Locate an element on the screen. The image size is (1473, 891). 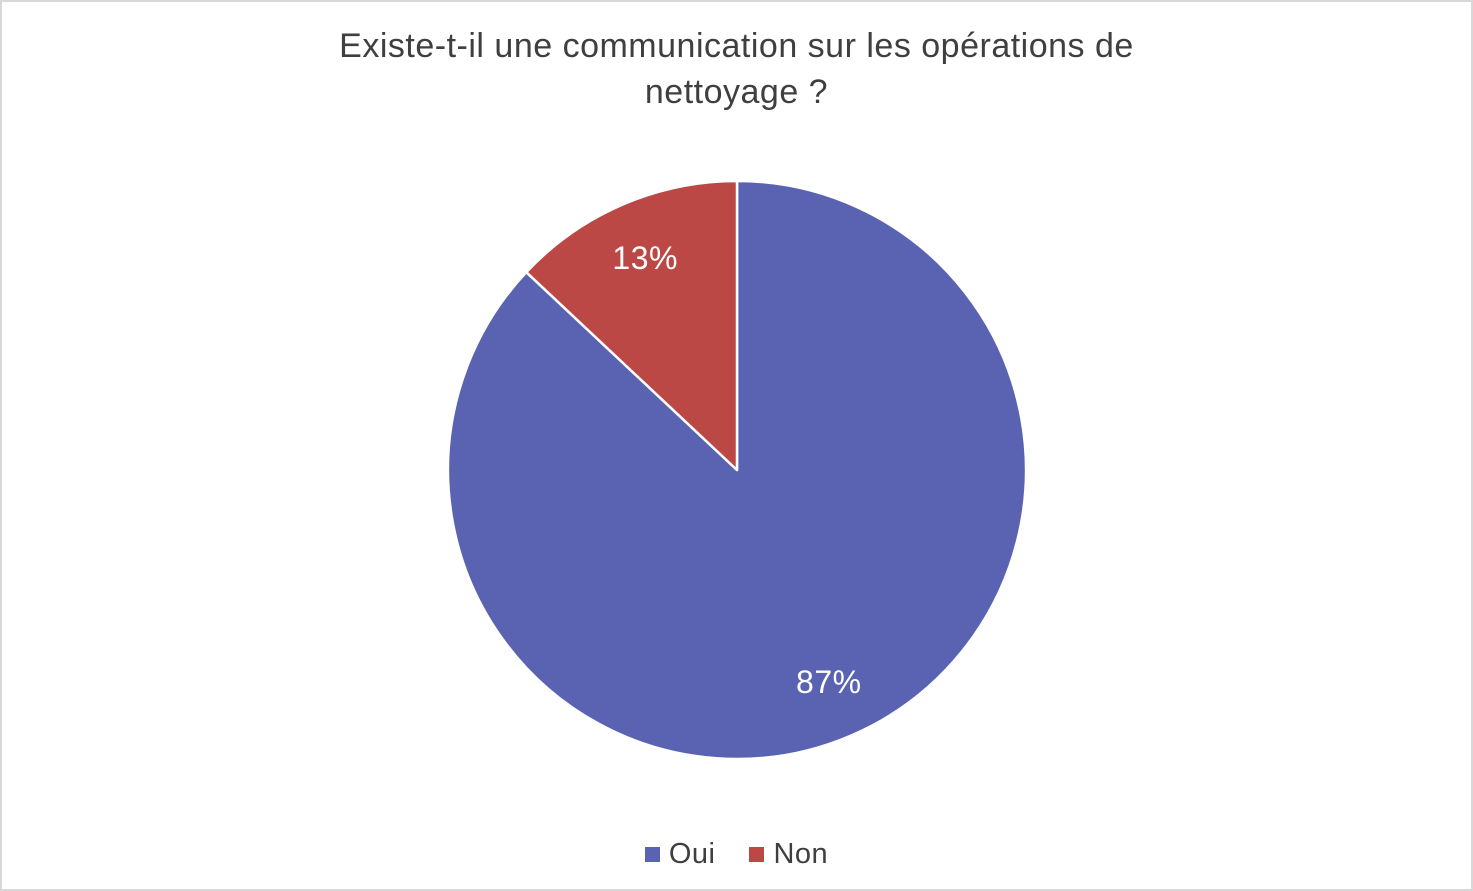
legend-label-non: Non is located at coordinates (801, 854).